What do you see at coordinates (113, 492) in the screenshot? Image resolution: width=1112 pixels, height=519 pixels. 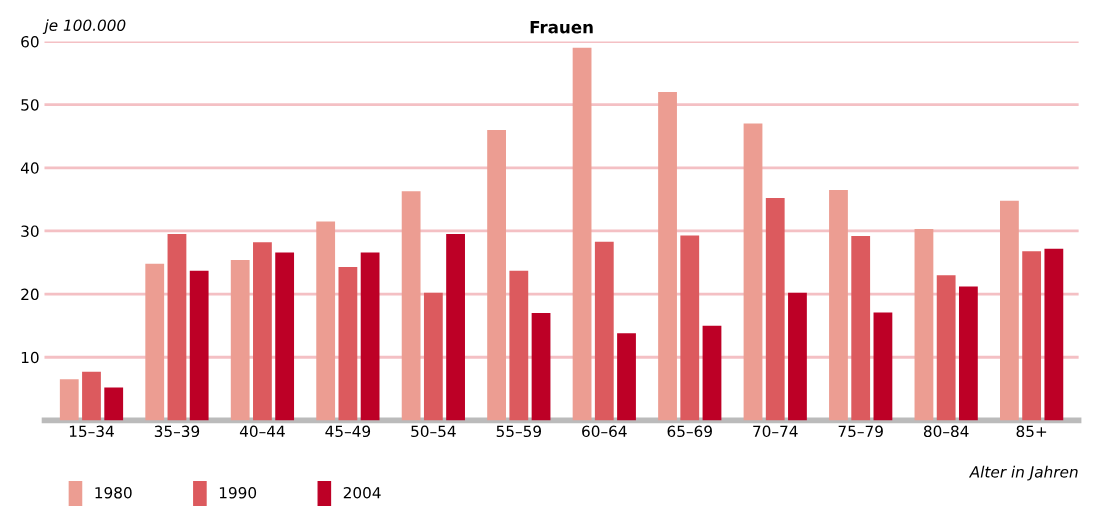 I see `legend-label: 1980` at bounding box center [113, 492].